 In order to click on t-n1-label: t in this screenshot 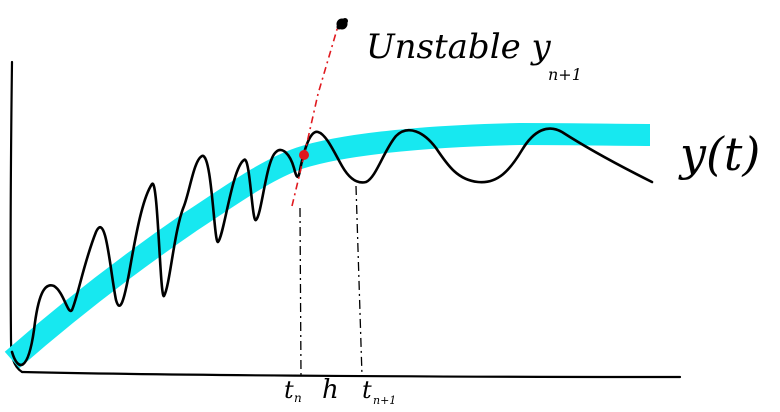, I will do `click(367, 390)`.